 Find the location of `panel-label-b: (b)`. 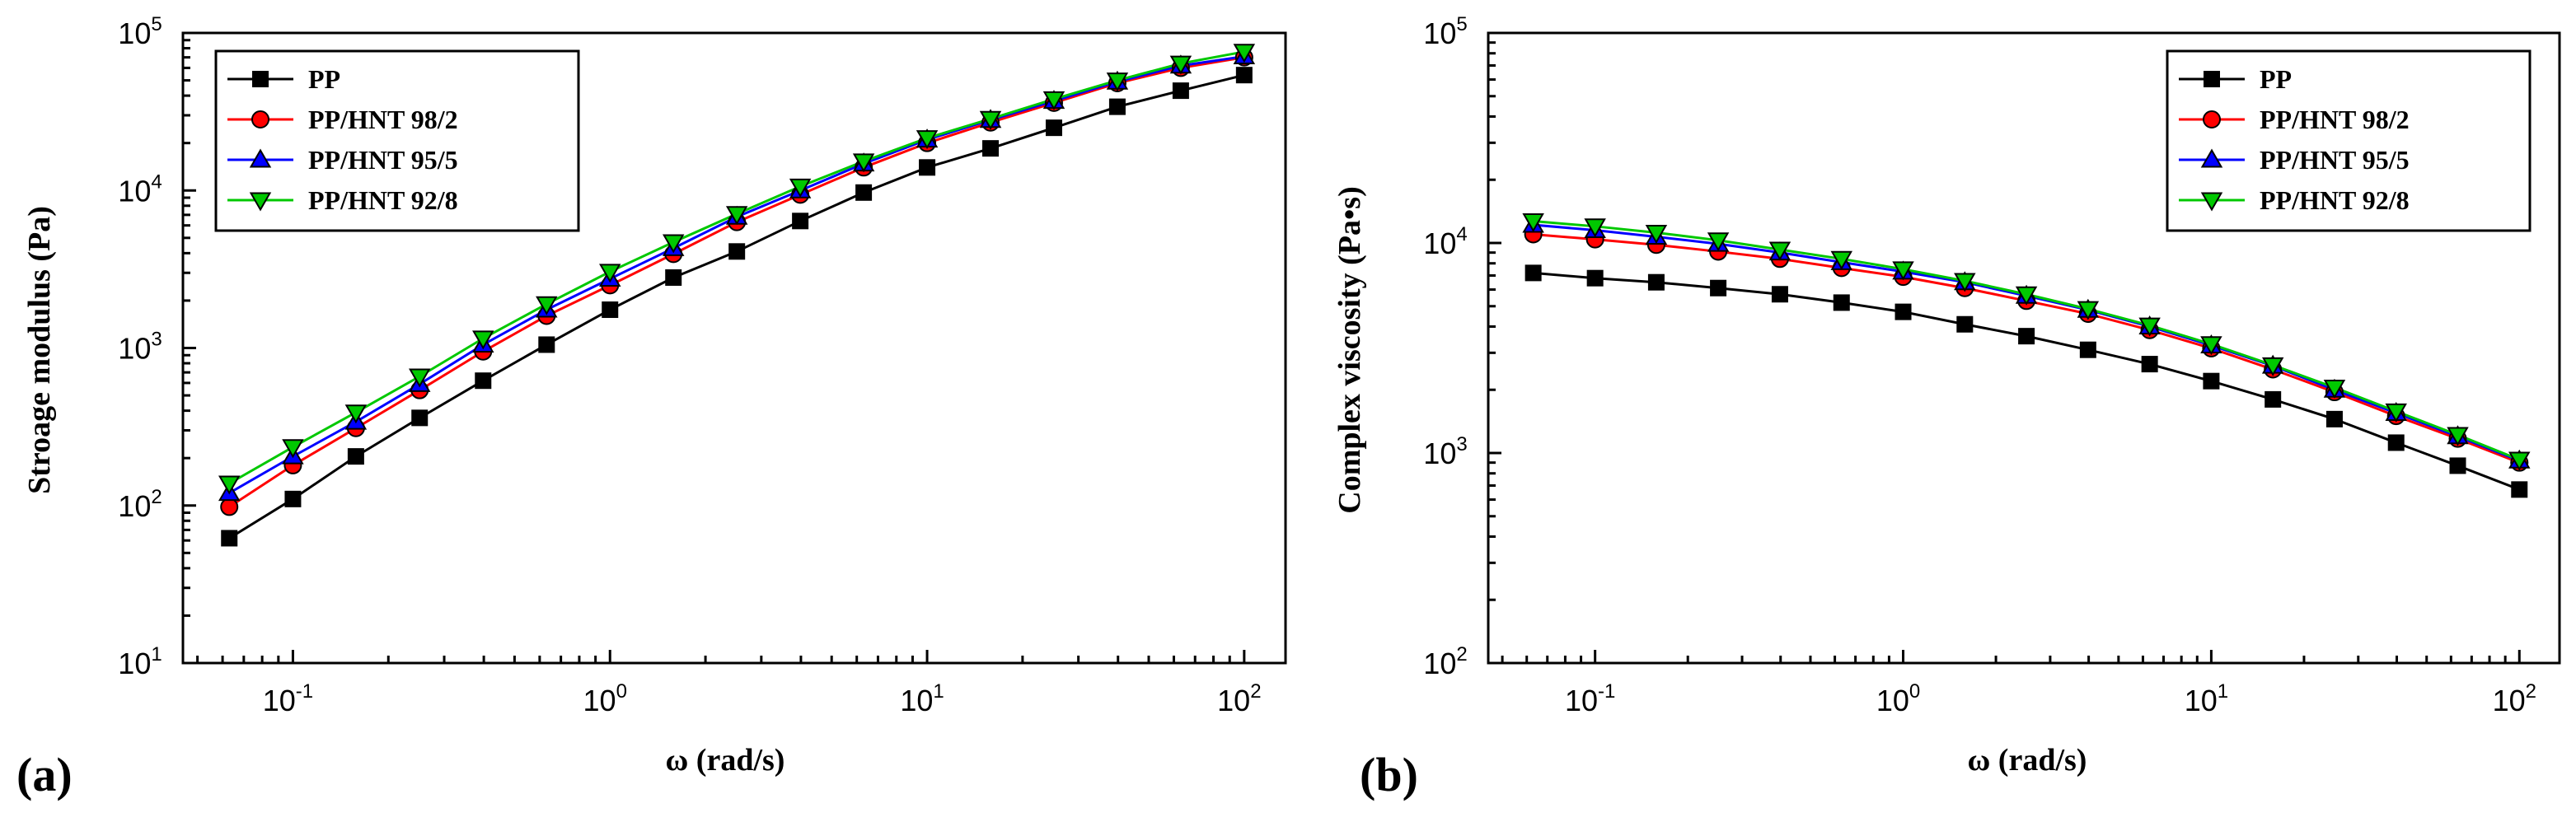

panel-label-b: (b) is located at coordinates (1389, 774).